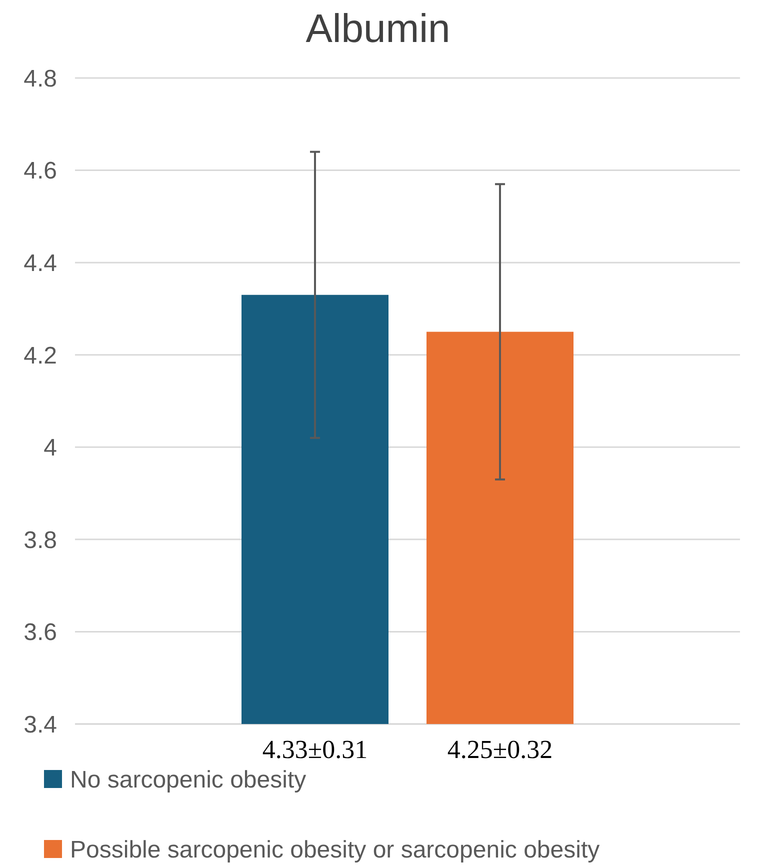 The width and height of the screenshot is (758, 865). What do you see at coordinates (188, 780) in the screenshot?
I see `legend-label: No sarcopenic obesity` at bounding box center [188, 780].